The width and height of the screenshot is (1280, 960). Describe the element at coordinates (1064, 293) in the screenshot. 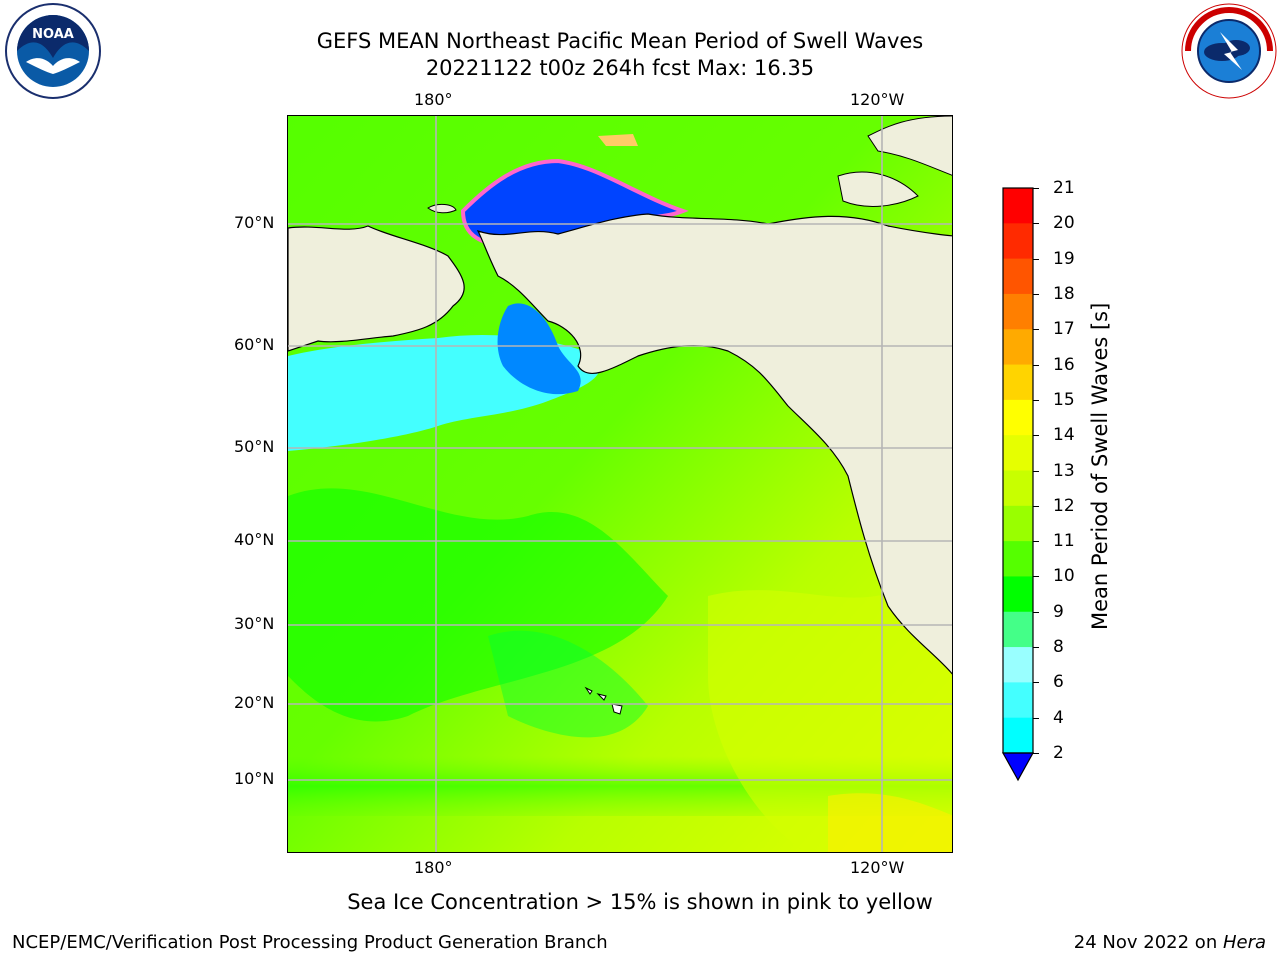

I see `colorbar-tick-label: 18` at that location.